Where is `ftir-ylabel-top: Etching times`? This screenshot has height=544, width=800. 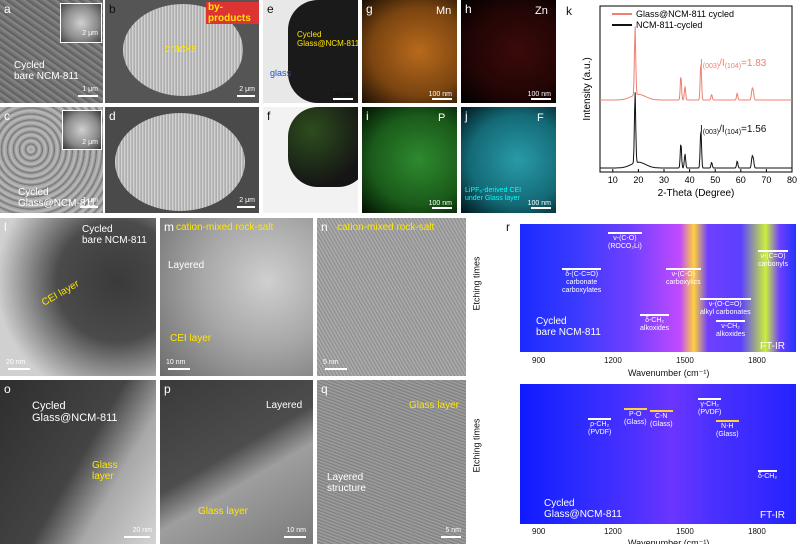 ftir-ylabel-top: Etching times is located at coordinates (476, 283).